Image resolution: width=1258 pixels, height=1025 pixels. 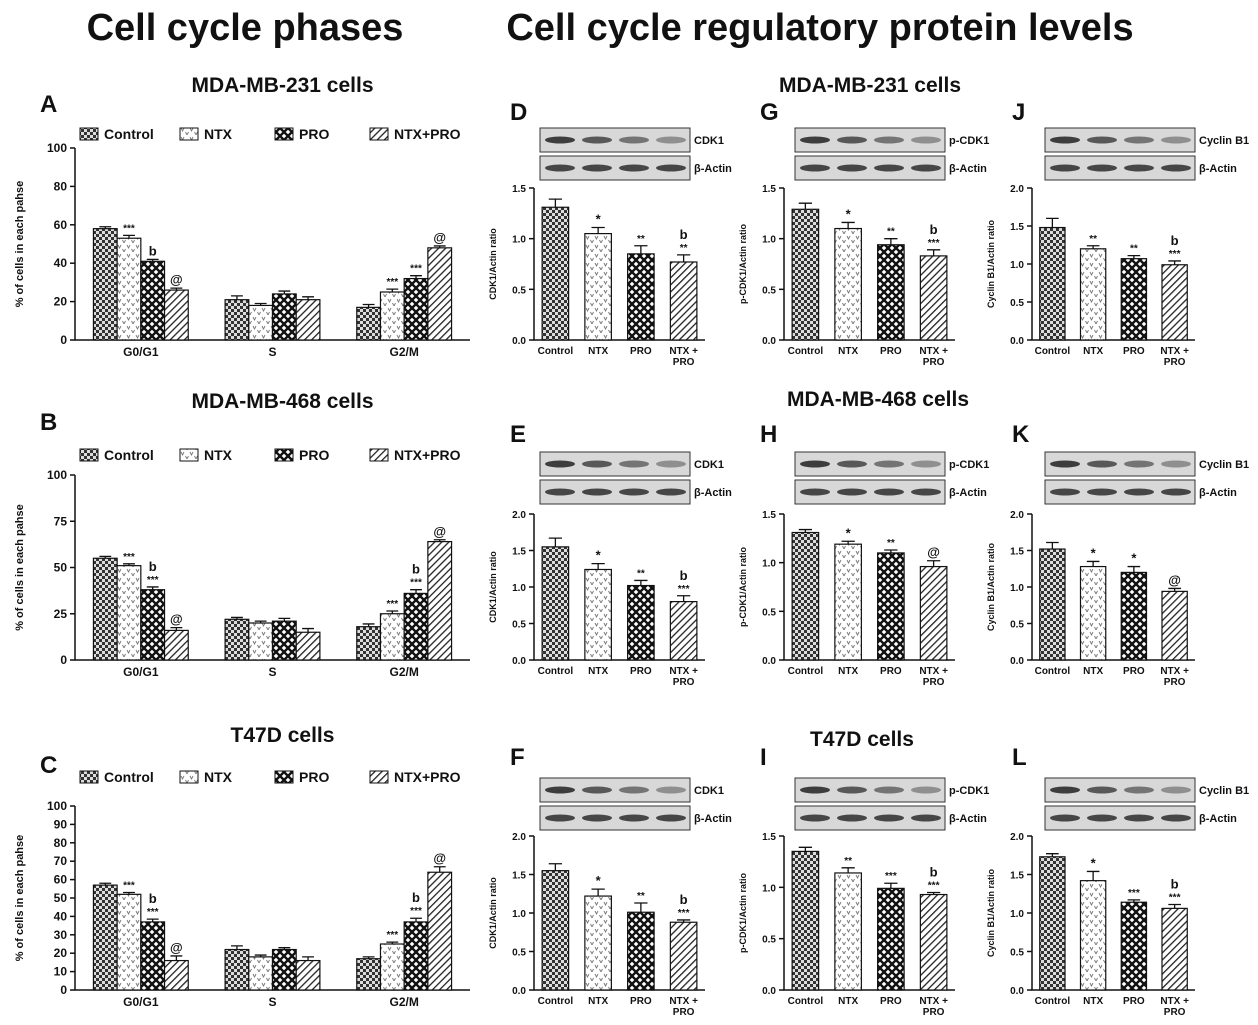 What do you see at coordinates (862, 739) in the screenshot?
I see `row-title: T47D cells` at bounding box center [862, 739].